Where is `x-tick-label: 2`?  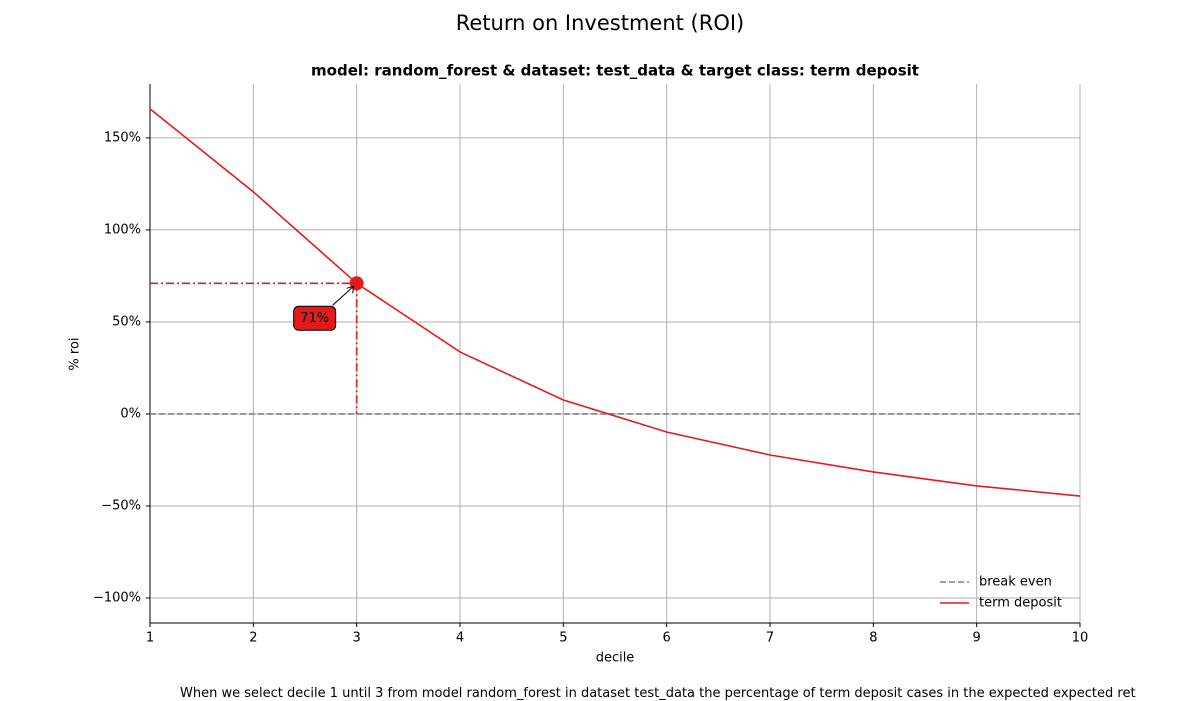 x-tick-label: 2 is located at coordinates (253, 638).